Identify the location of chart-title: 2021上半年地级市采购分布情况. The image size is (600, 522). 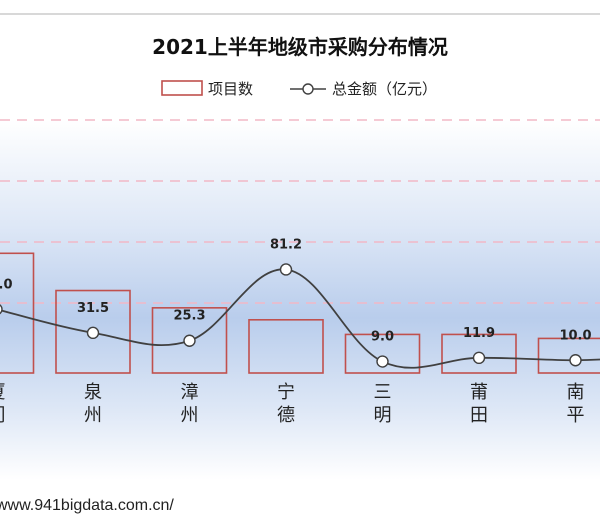
(300, 47).